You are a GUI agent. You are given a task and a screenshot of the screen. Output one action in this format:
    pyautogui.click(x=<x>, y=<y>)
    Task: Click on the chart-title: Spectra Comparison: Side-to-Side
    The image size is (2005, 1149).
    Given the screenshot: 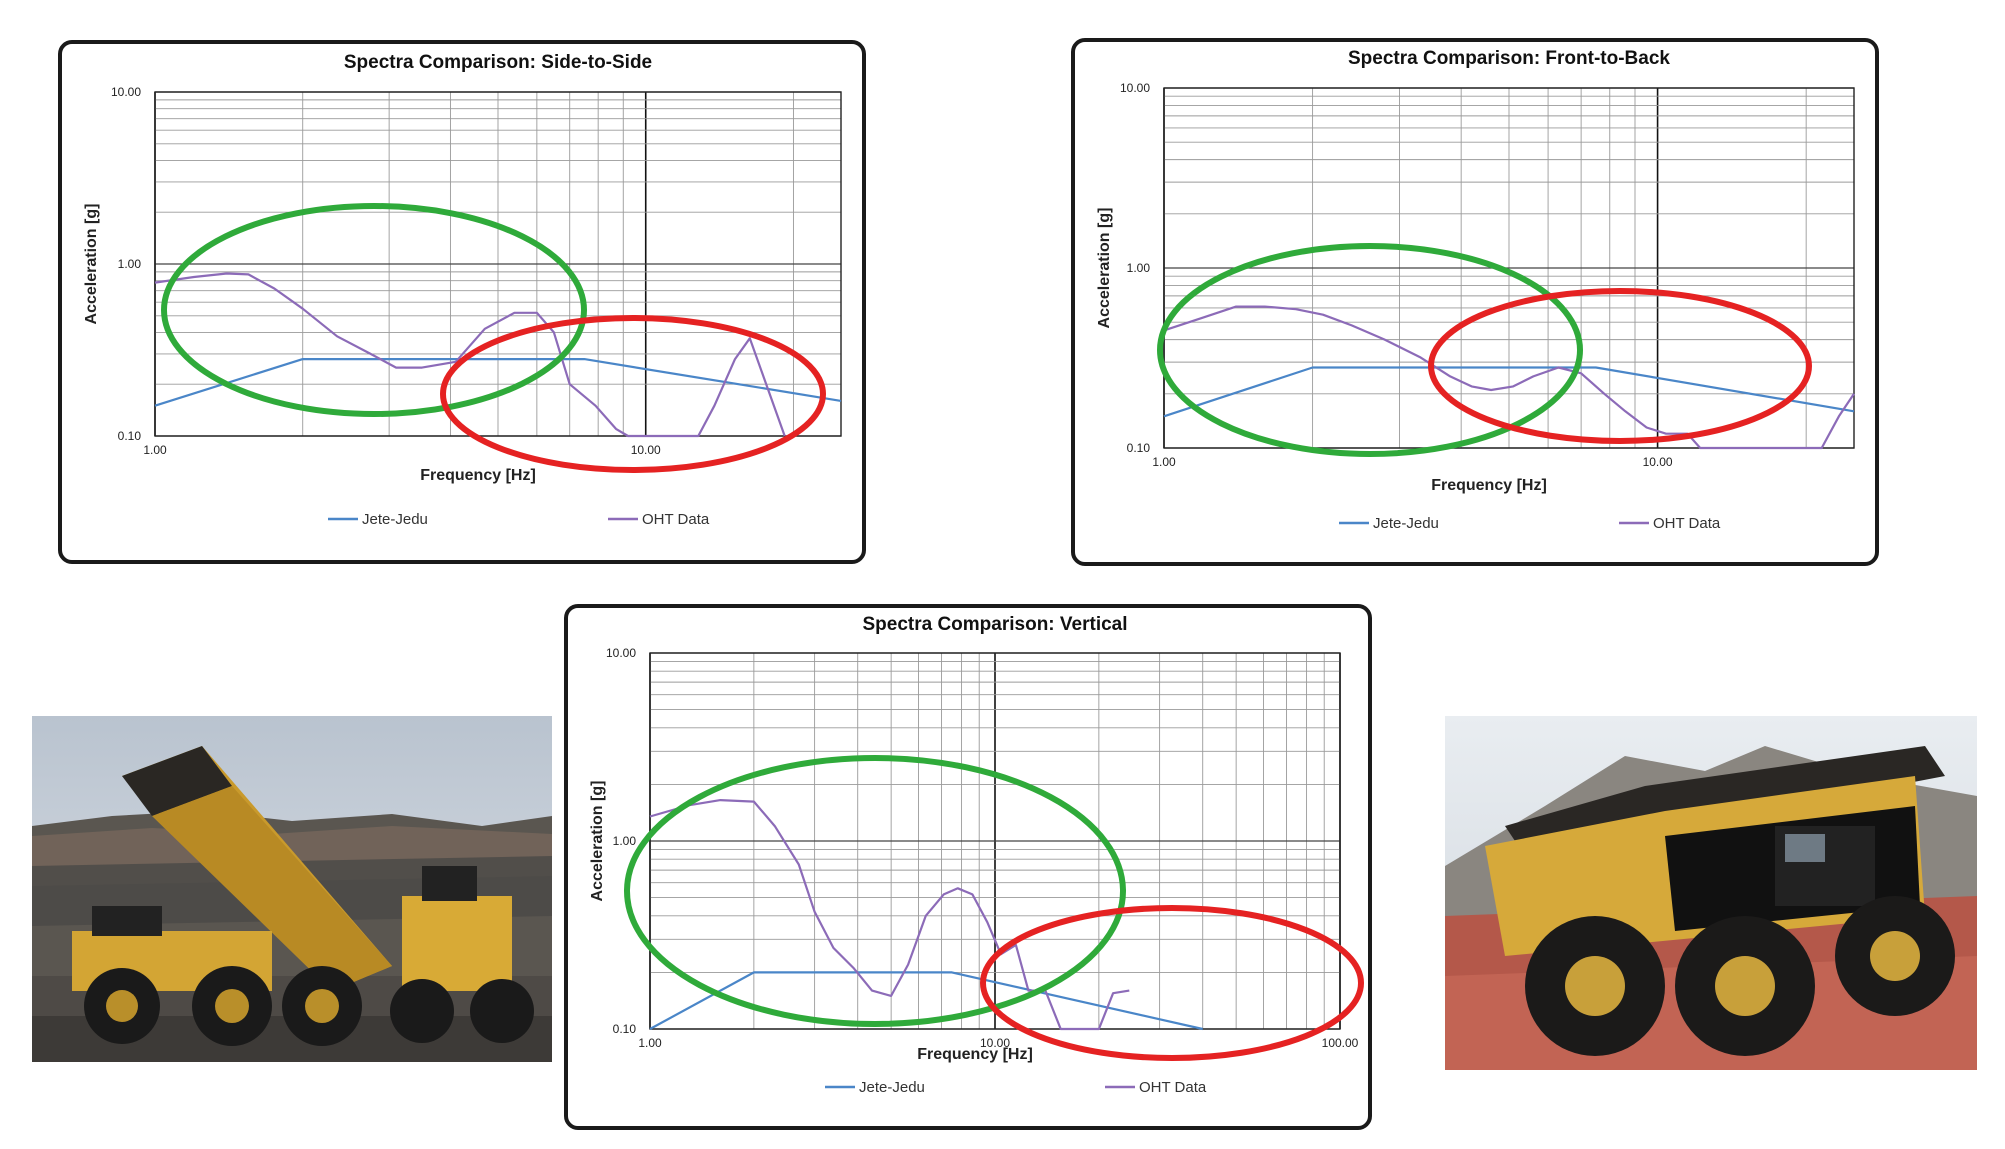 What is the action you would take?
    pyautogui.click(x=498, y=62)
    